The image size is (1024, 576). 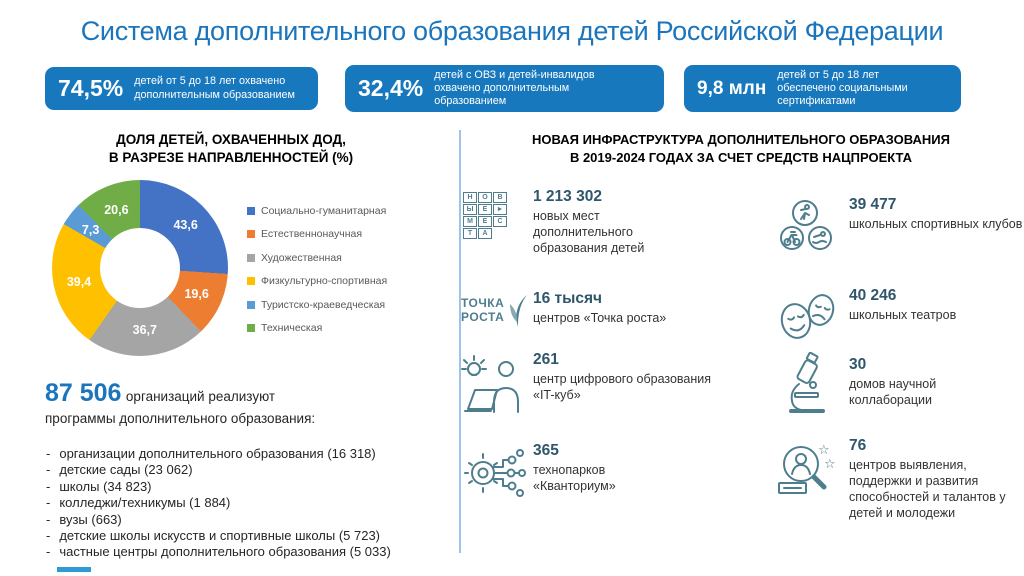 What do you see at coordinates (600, 307) in the screenshot?
I see `info-item-tochka-rosta: 16 тысяч центров «Точка роста»` at bounding box center [600, 307].